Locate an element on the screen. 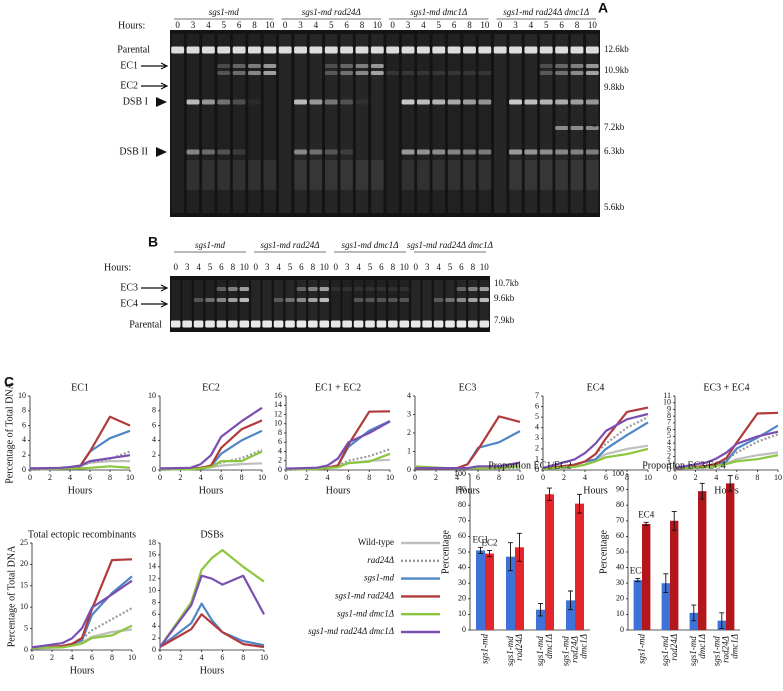  y-tick-label: 40 is located at coordinates (462, 566).